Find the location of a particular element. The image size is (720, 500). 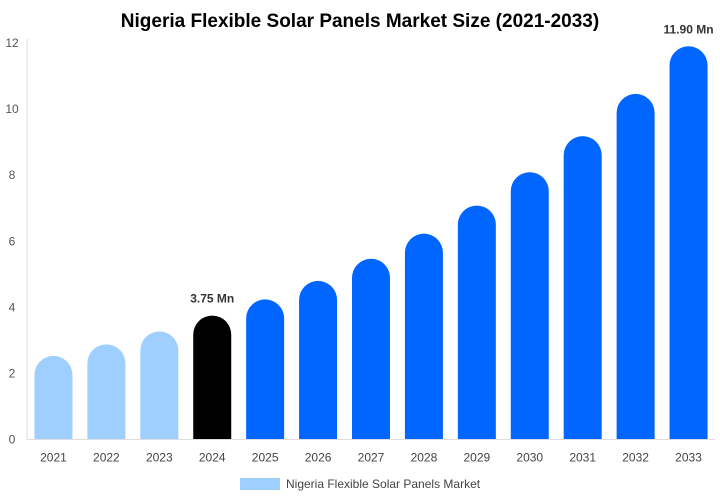

legend-label: Nigeria Flexible Solar Panels Market is located at coordinates (383, 484).